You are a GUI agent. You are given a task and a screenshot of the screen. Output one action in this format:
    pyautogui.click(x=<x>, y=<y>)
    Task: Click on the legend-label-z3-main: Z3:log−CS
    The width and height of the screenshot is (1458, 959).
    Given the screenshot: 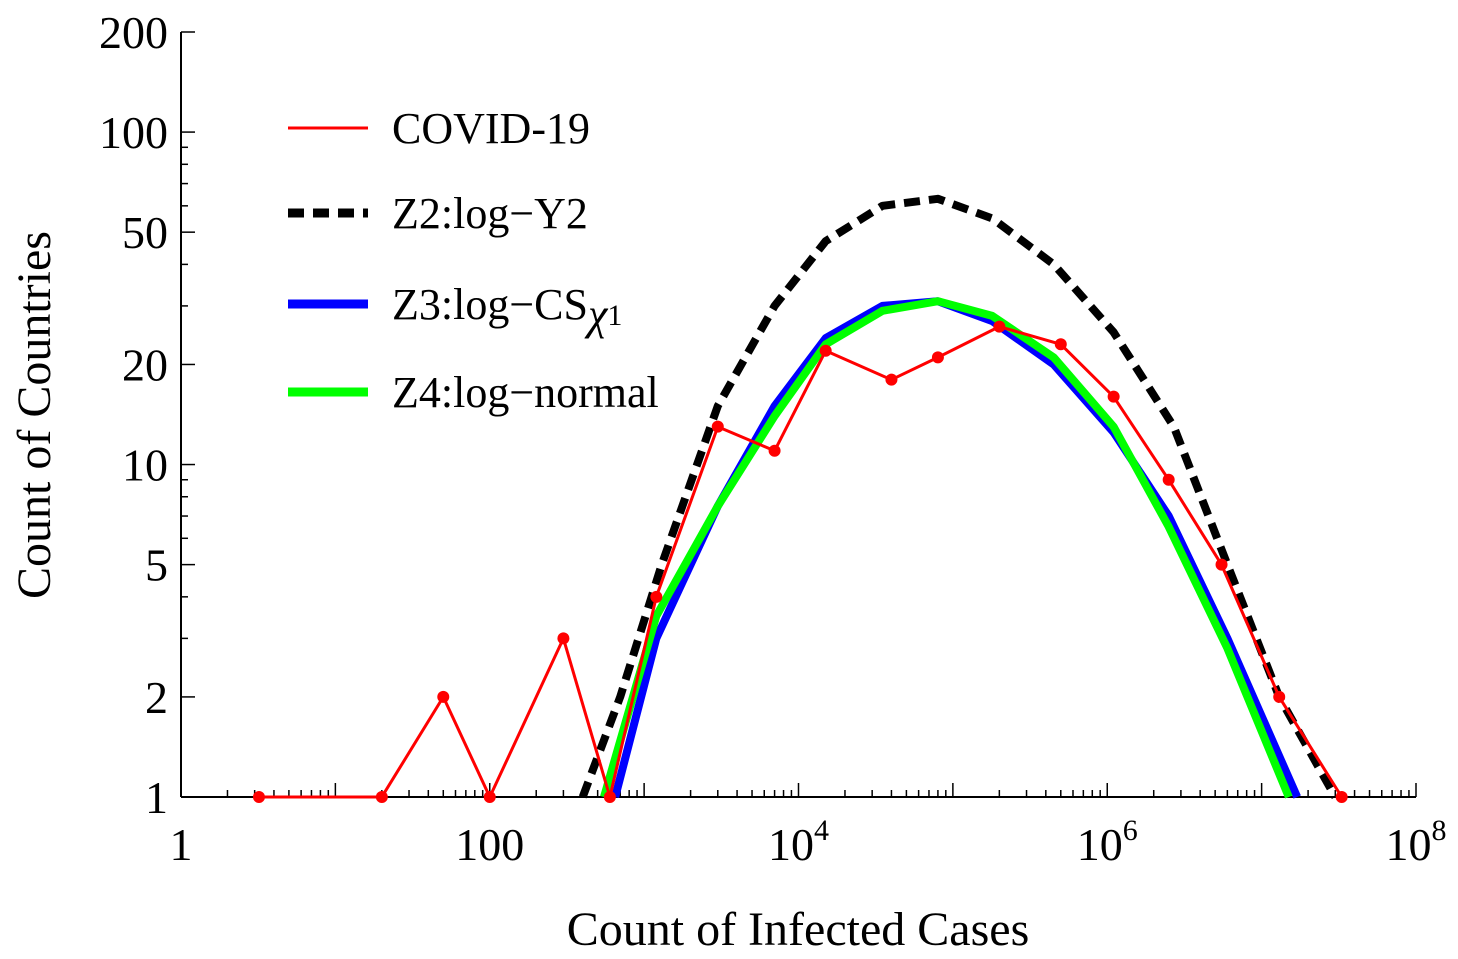 What is the action you would take?
    pyautogui.click(x=490, y=304)
    